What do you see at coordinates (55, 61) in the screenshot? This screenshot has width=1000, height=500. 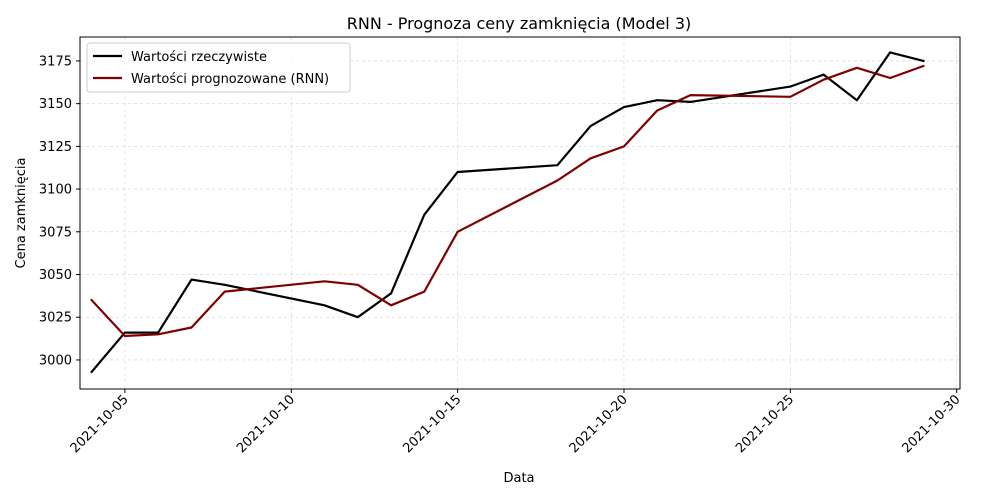 I see `y-tick-label: 3175` at bounding box center [55, 61].